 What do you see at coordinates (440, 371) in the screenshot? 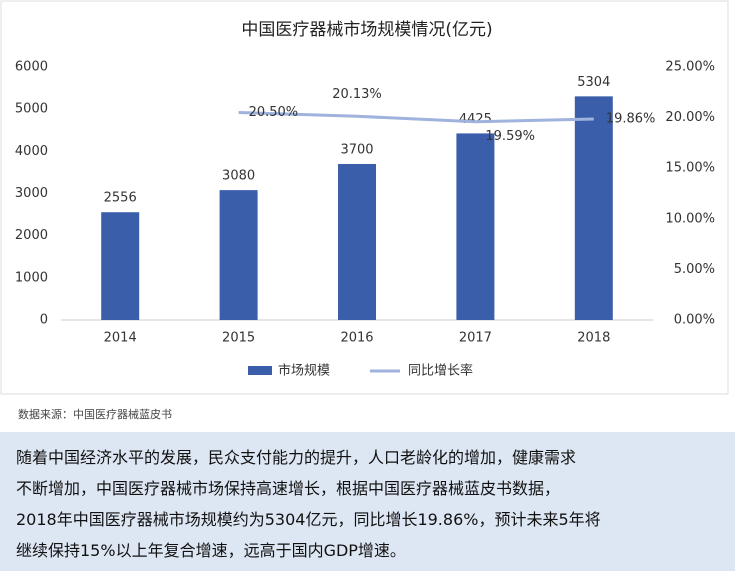
I see `legend-label: 同比增长率` at bounding box center [440, 371].